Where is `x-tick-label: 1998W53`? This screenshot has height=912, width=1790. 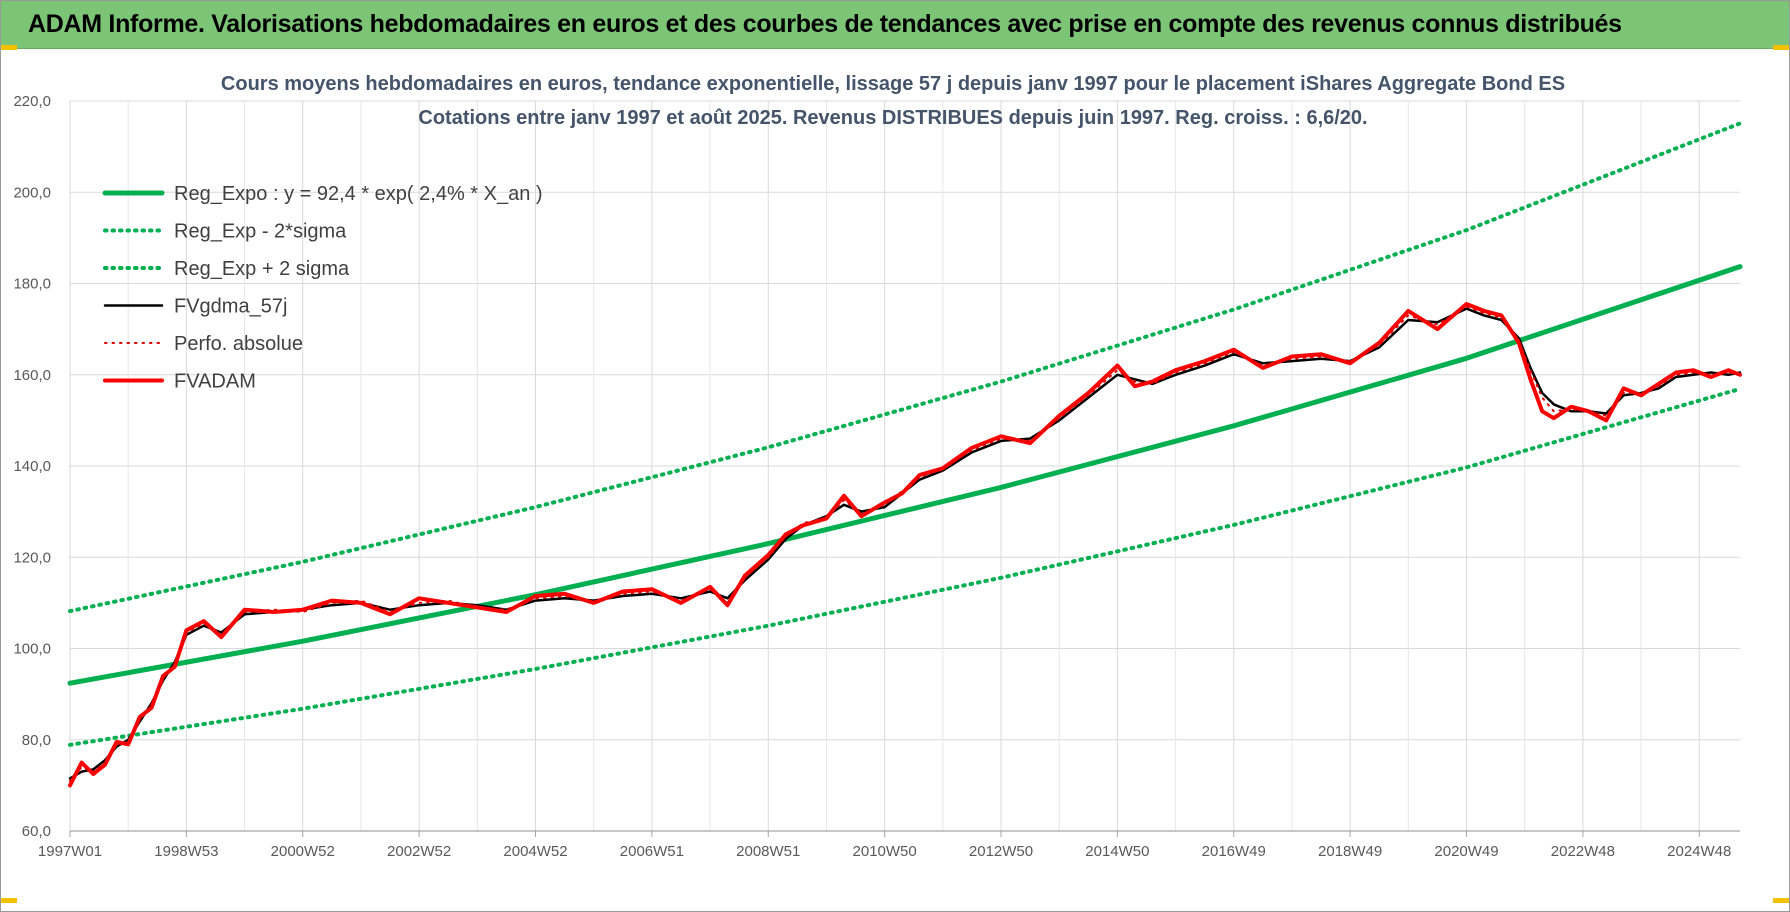 x-tick-label: 1998W53 is located at coordinates (186, 851).